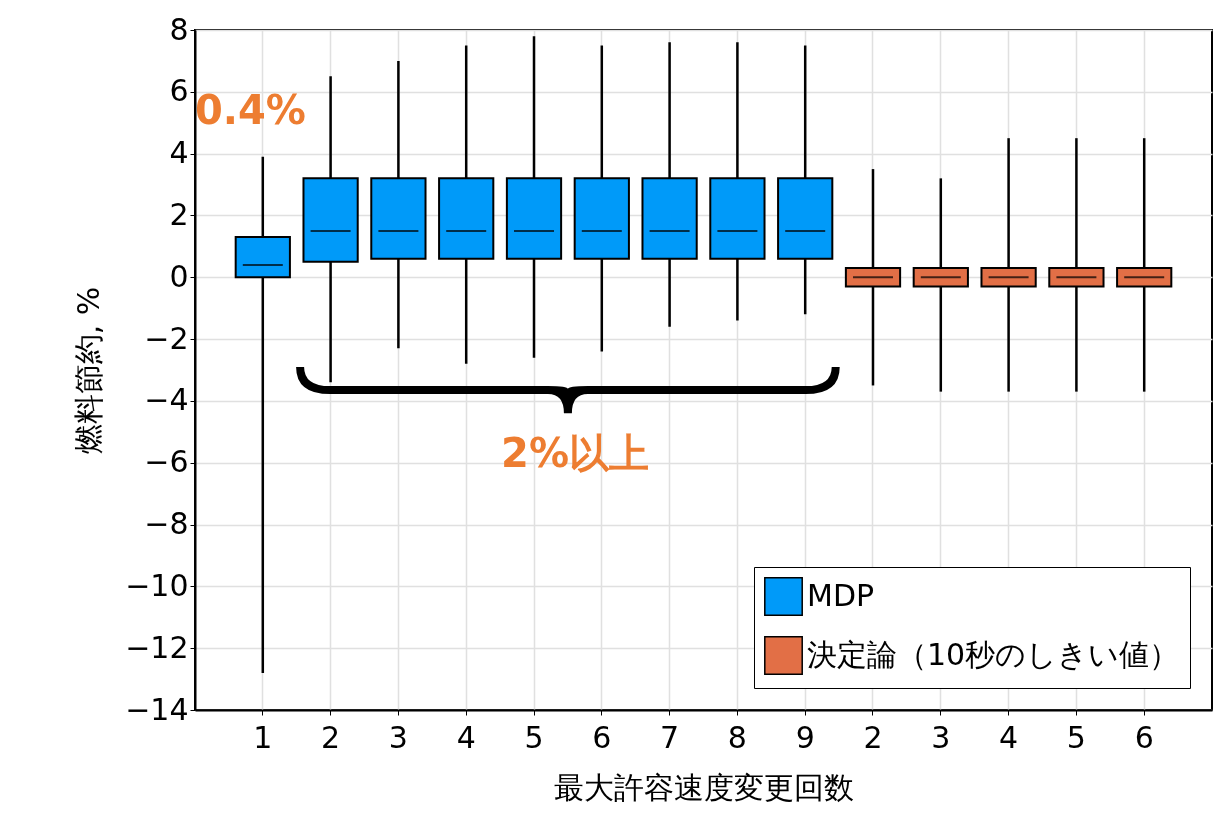 This screenshot has height=839, width=1222. Describe the element at coordinates (179, 29) in the screenshot. I see `y-tick-label: 8` at that location.